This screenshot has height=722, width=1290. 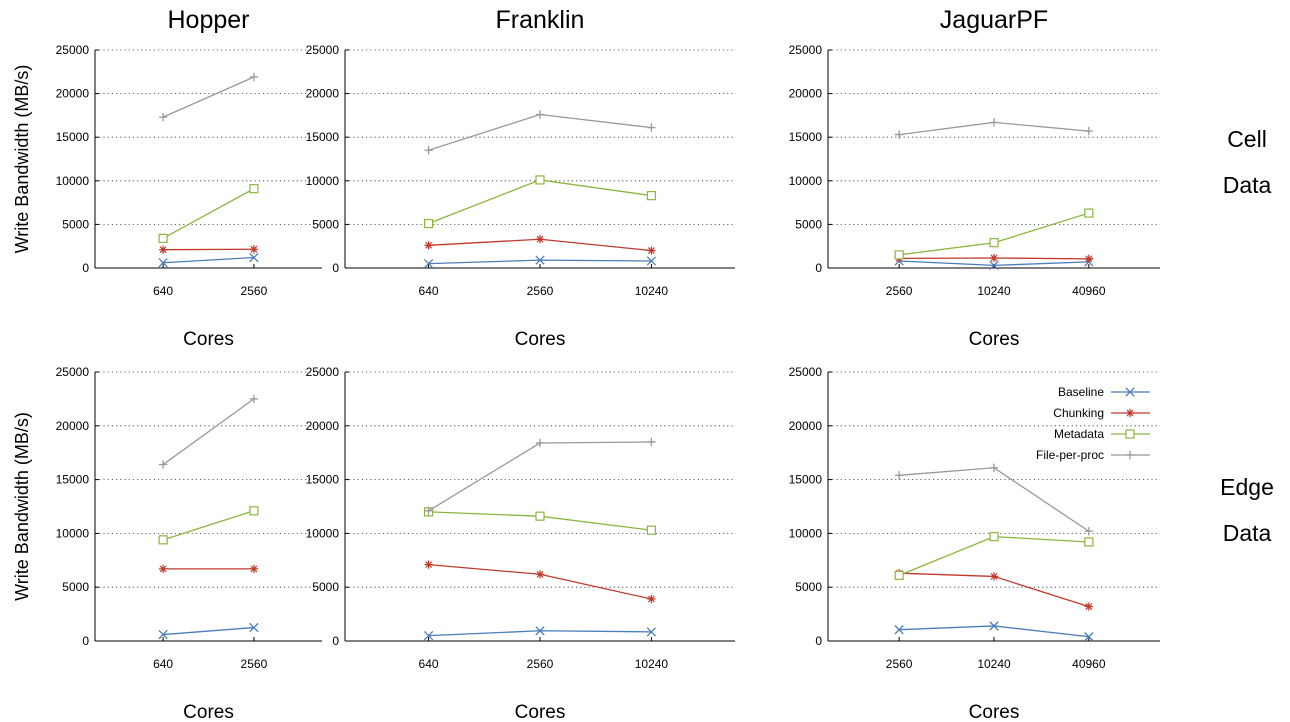 I want to click on chart-title: JaguarPF, so click(x=994, y=20).